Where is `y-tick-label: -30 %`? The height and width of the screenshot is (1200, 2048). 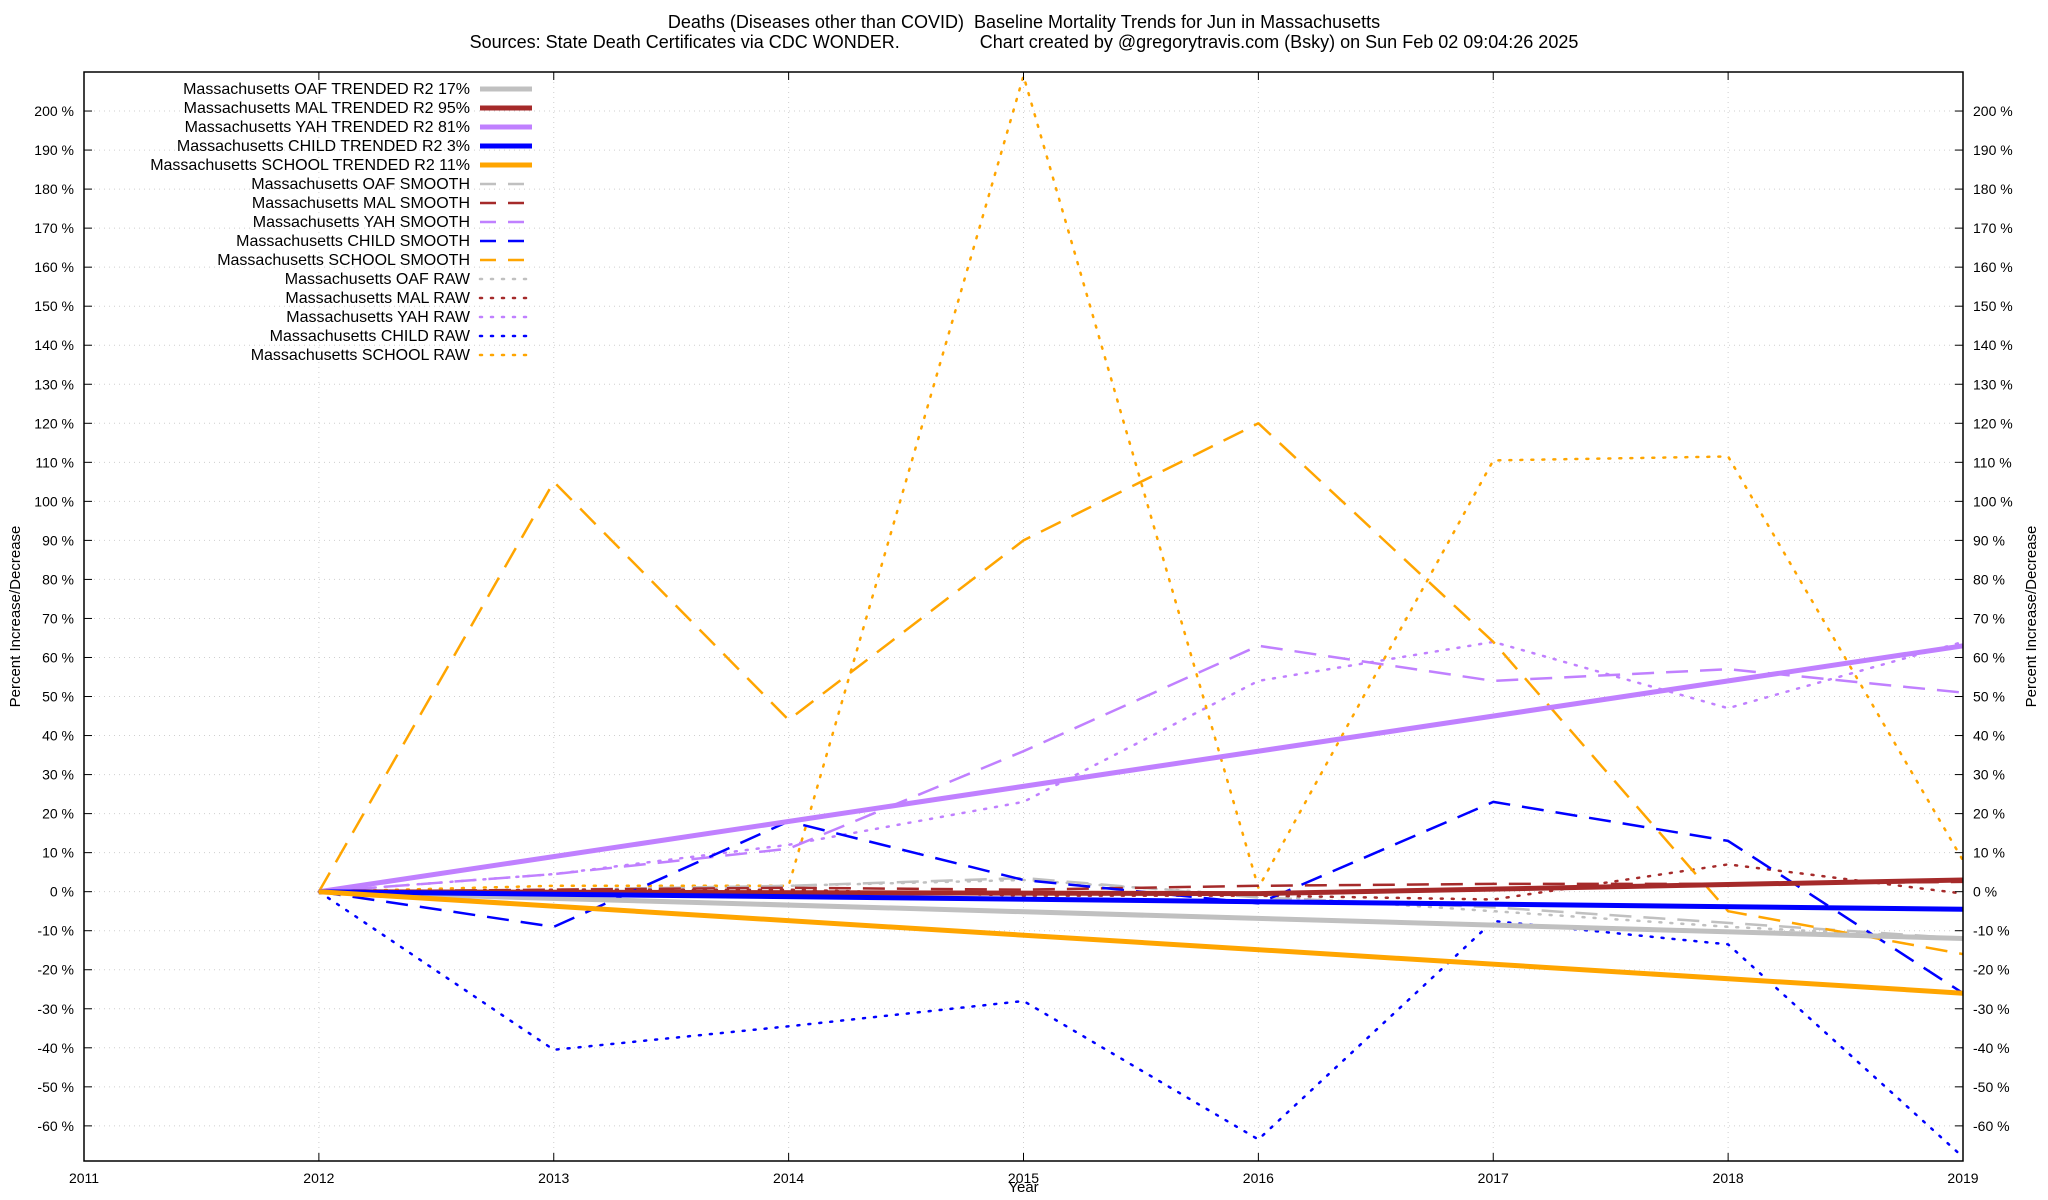
y-tick-label: -30 % is located at coordinates (55, 1009).